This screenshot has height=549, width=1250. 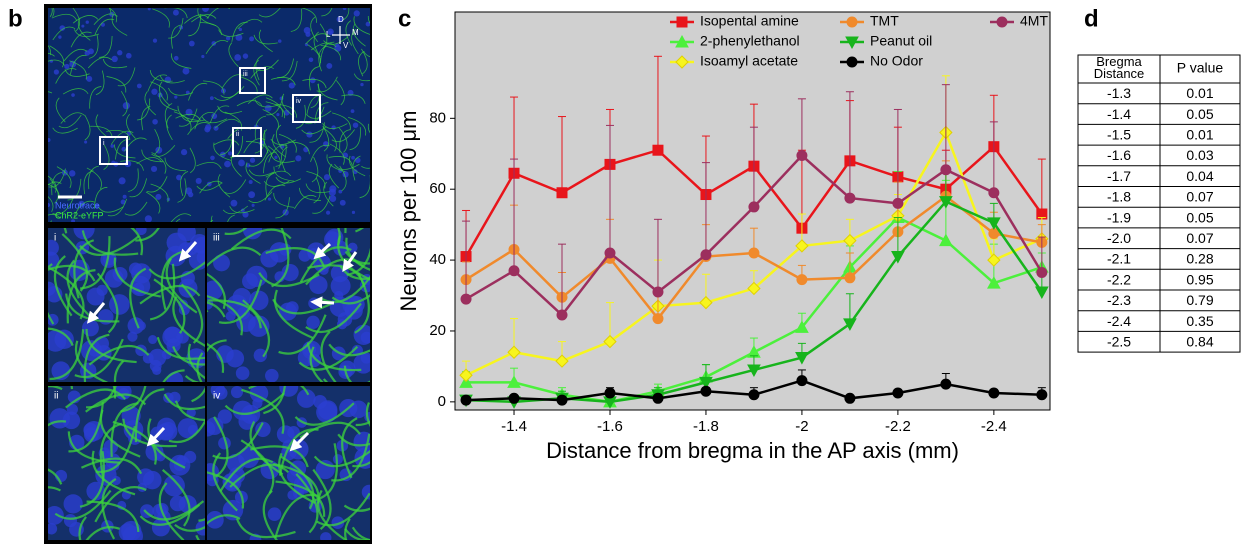 What do you see at coordinates (437, 188) in the screenshot?
I see `y-tick-label: 60` at bounding box center [437, 188].